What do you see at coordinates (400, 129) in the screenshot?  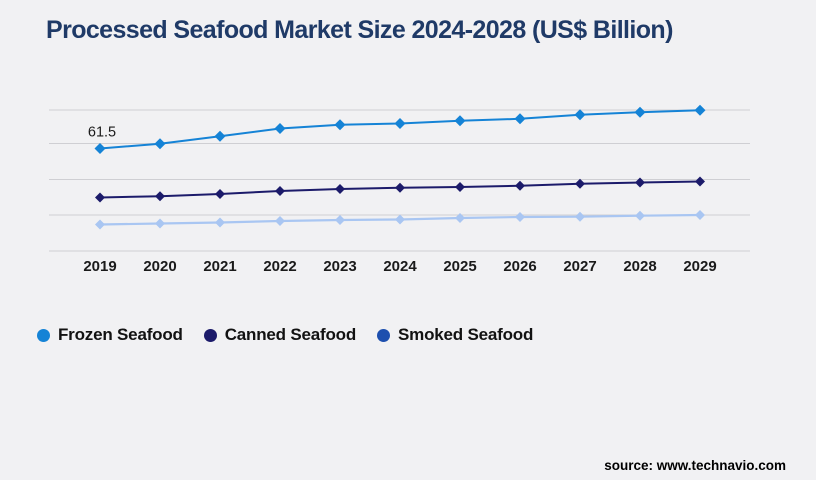 I see `series-line-frozen-seafood` at bounding box center [400, 129].